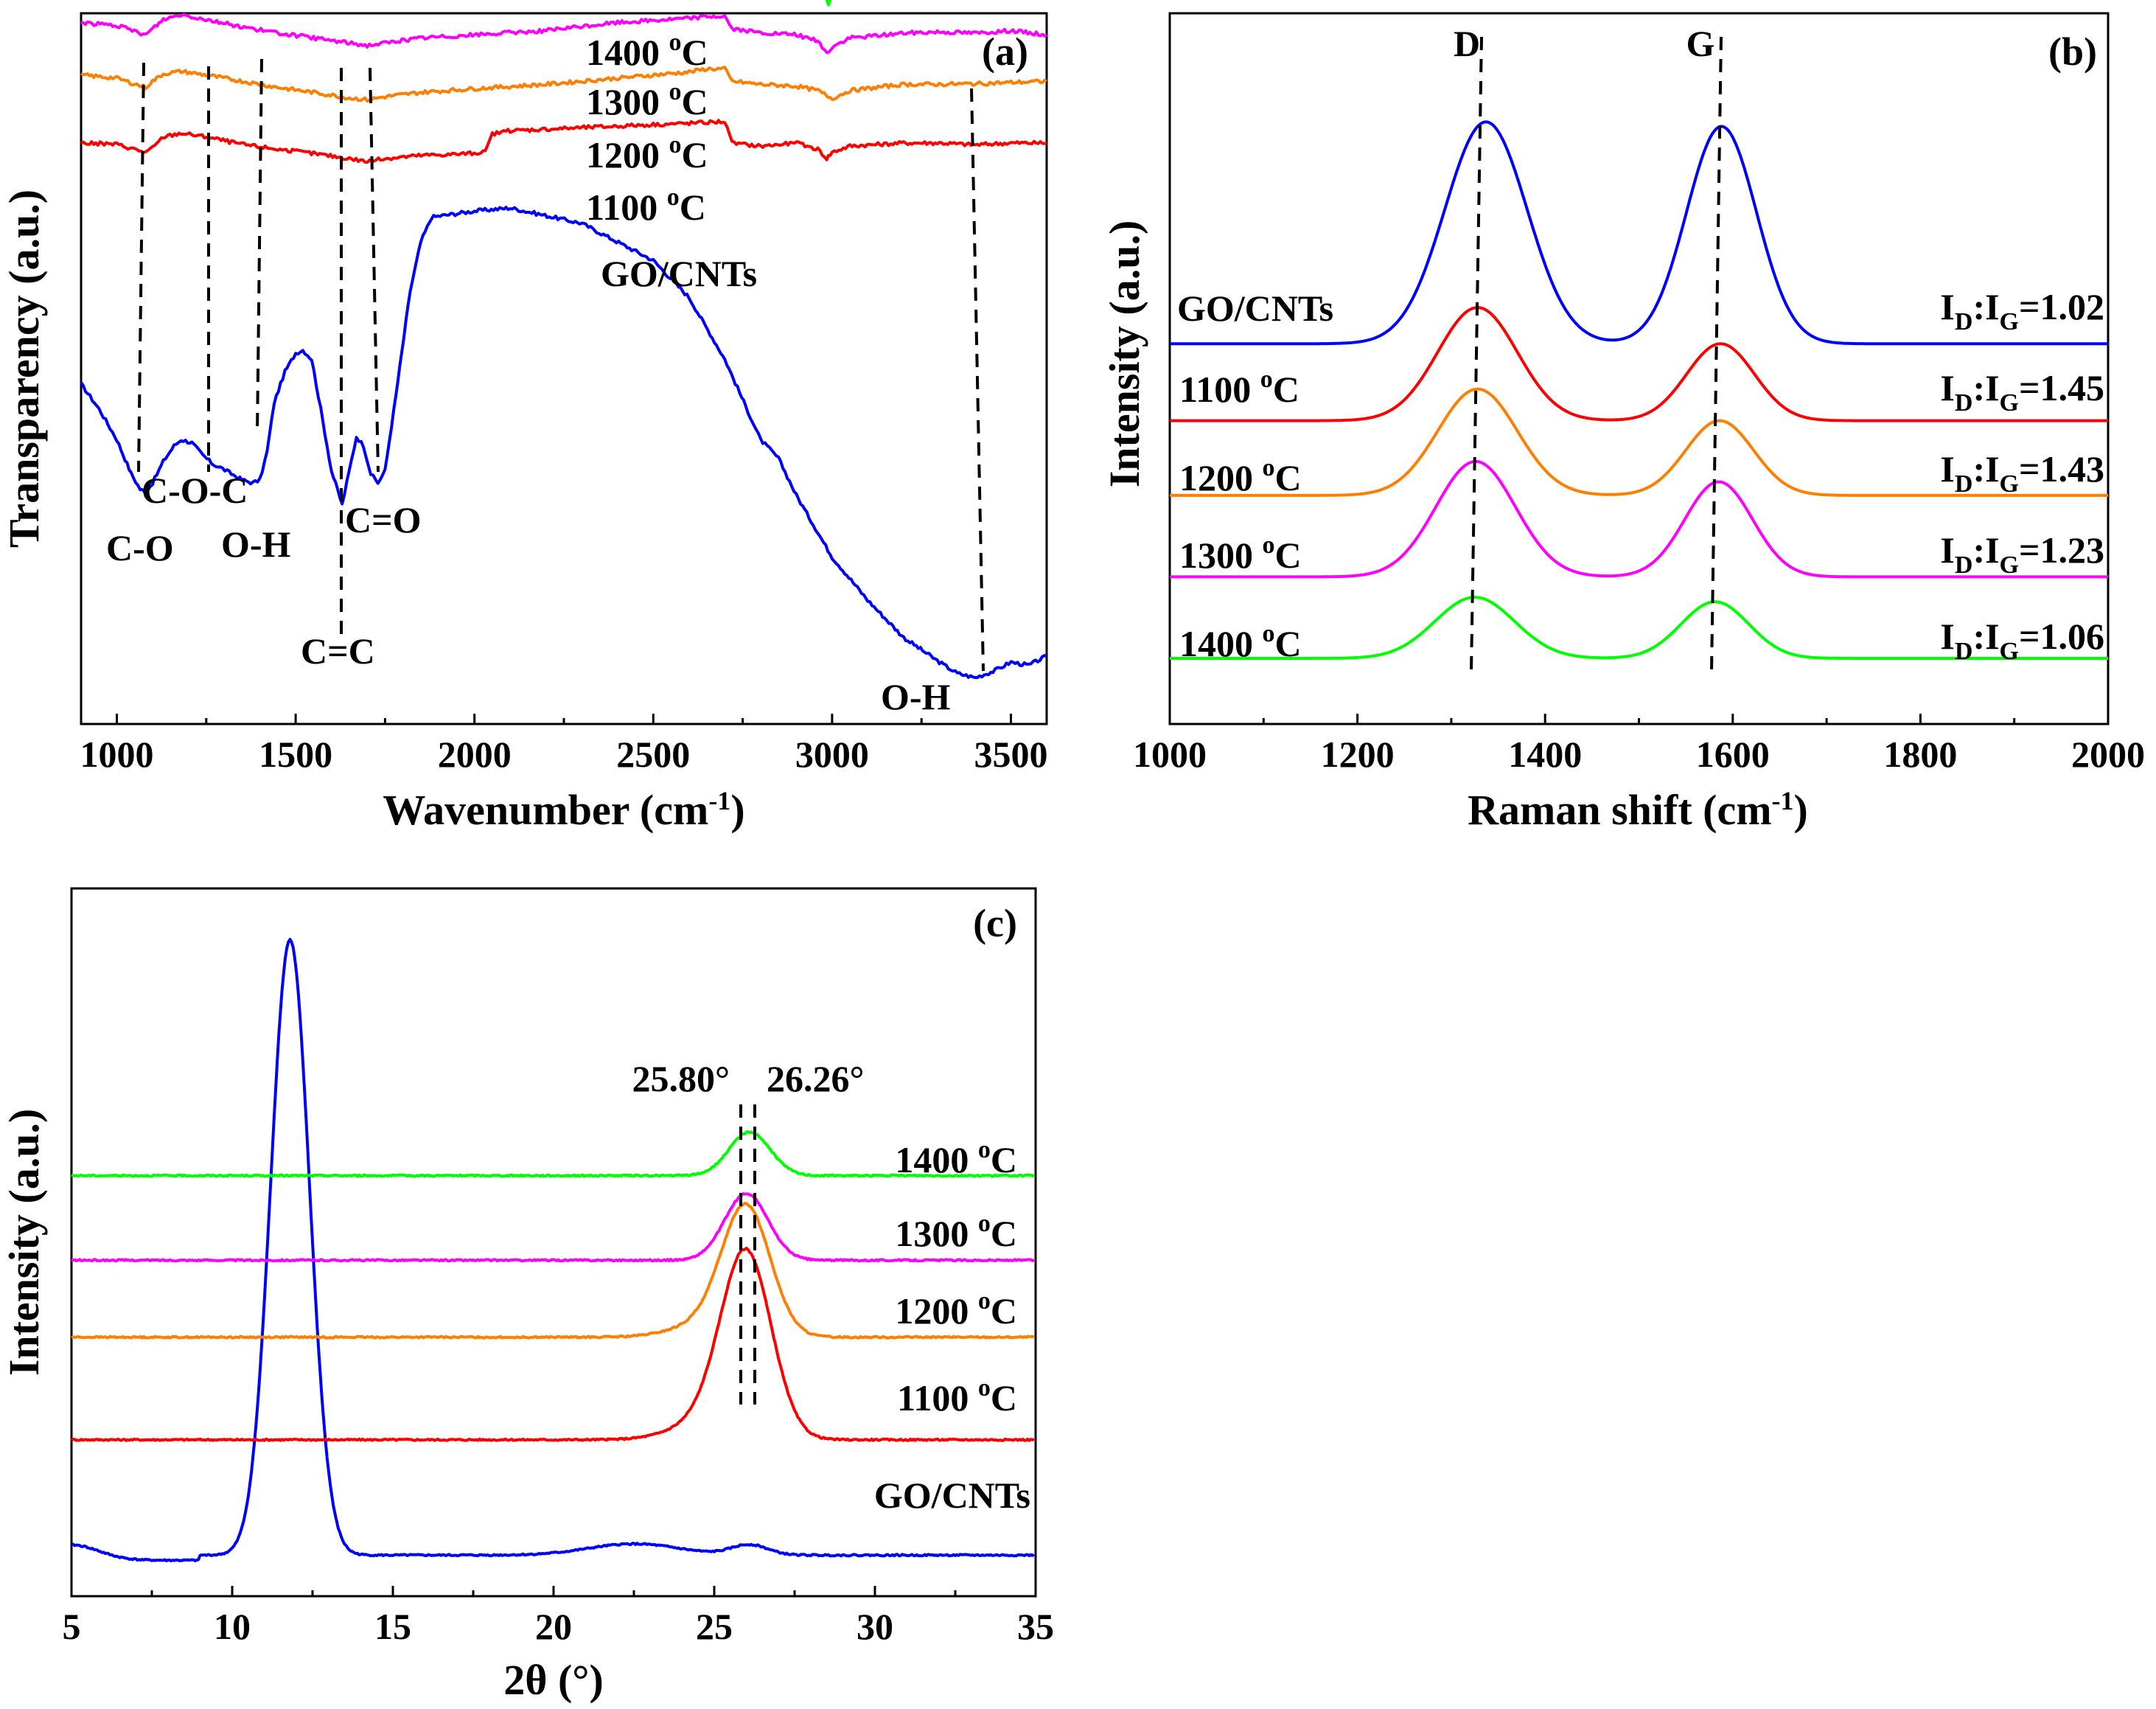 The image size is (2156, 1709). I want to click on series-label-a-2-sup: o, so click(676, 145).